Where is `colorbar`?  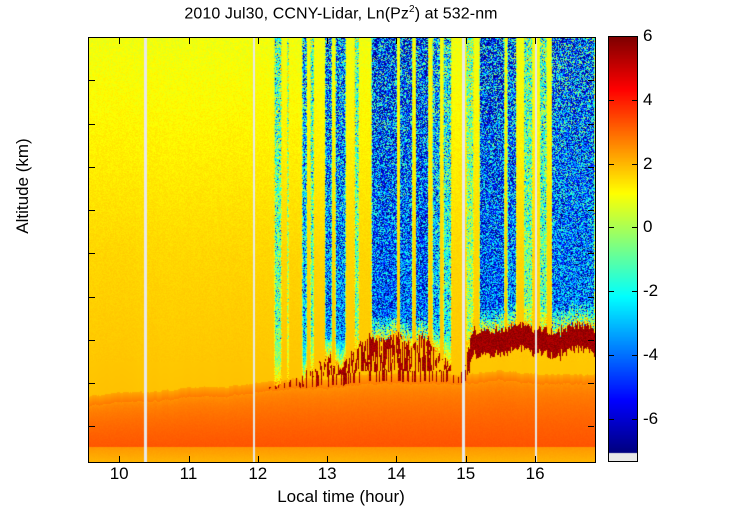
colorbar is located at coordinates (623, 249).